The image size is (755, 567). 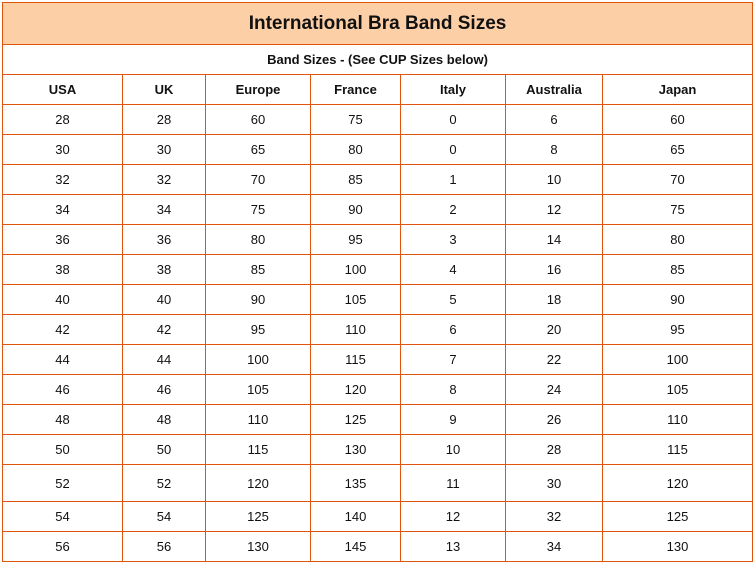 I want to click on table-row: 34 34 75 90 2 12 75, so click(x=378, y=209).